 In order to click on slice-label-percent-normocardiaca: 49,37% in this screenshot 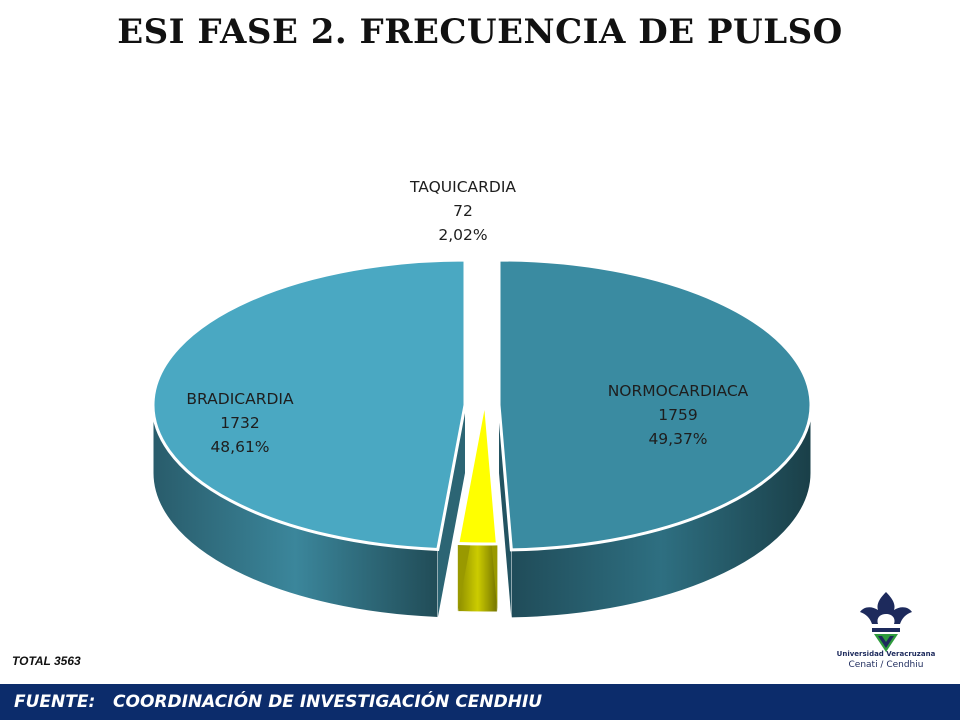, I will do `click(677, 439)`.